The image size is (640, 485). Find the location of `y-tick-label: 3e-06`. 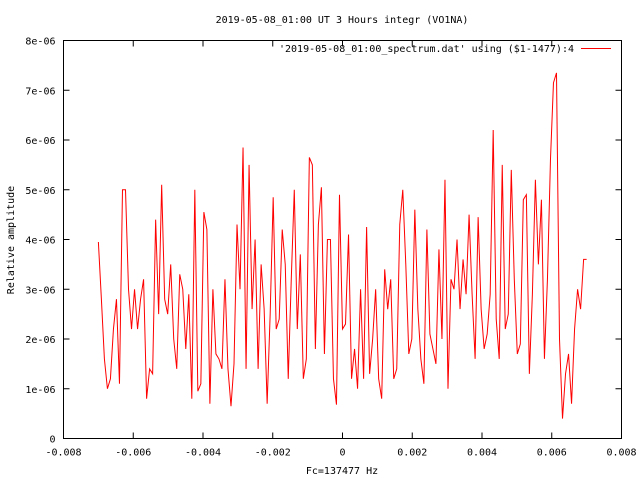

y-tick-label: 3e-06 is located at coordinates (40, 290).